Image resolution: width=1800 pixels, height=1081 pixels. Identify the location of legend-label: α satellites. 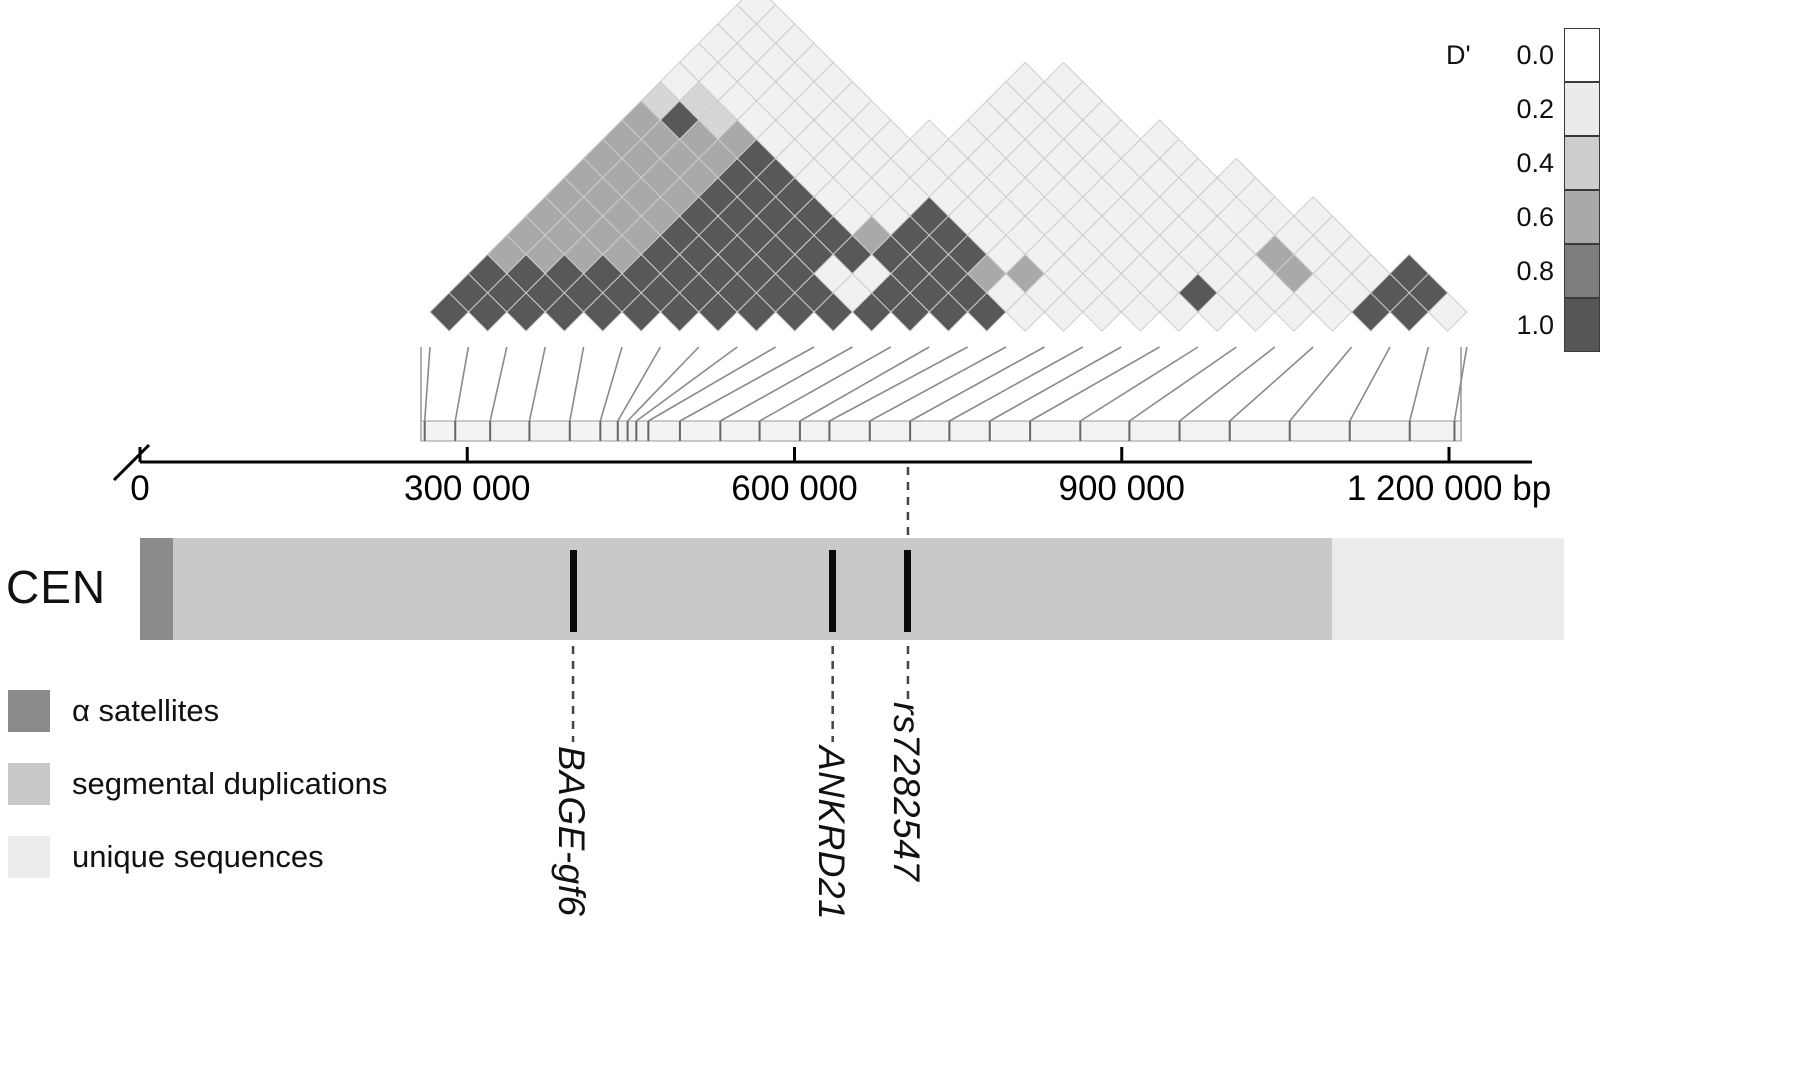
(146, 710).